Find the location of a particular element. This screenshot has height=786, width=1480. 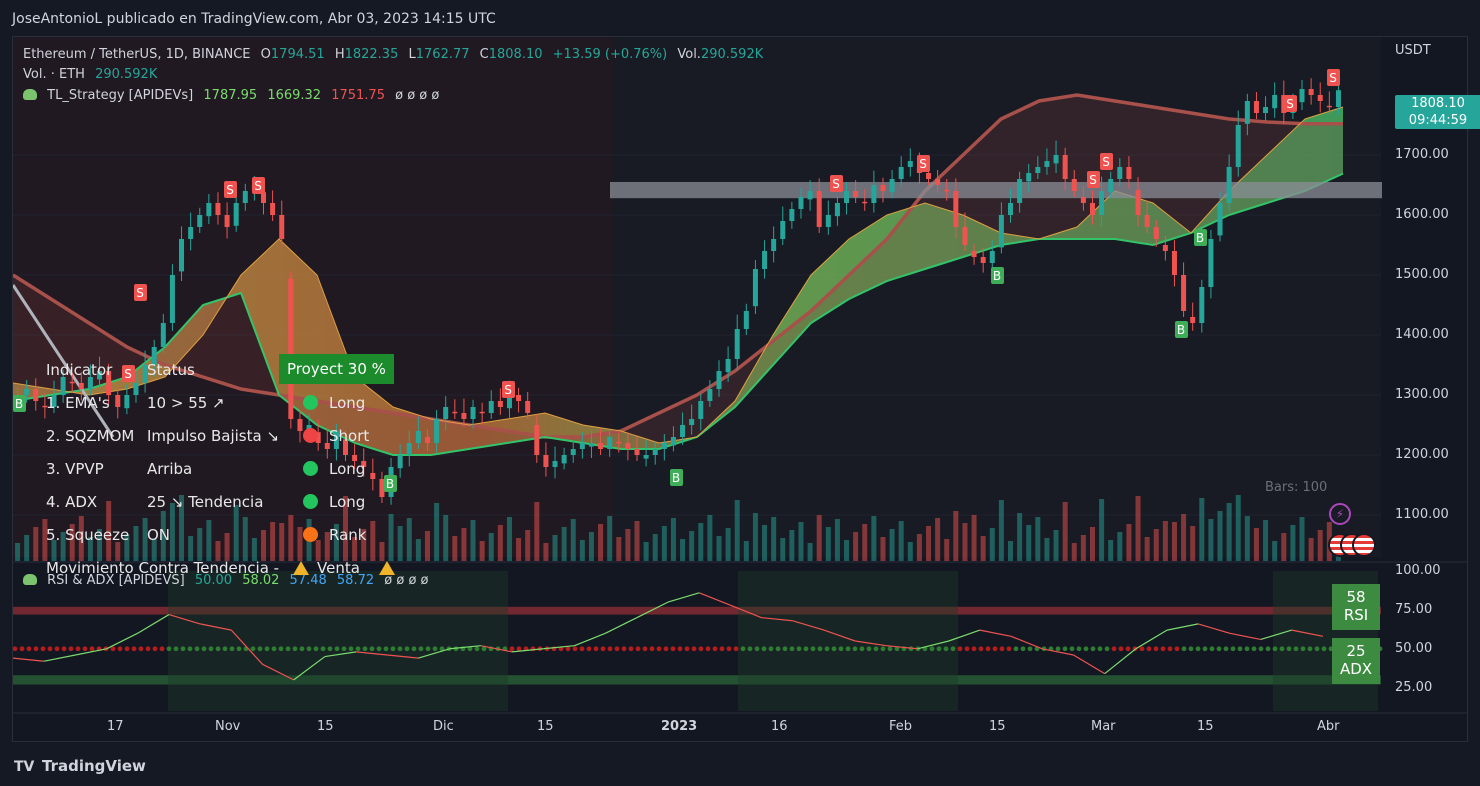

buy-signal-marker is located at coordinates (997, 275).